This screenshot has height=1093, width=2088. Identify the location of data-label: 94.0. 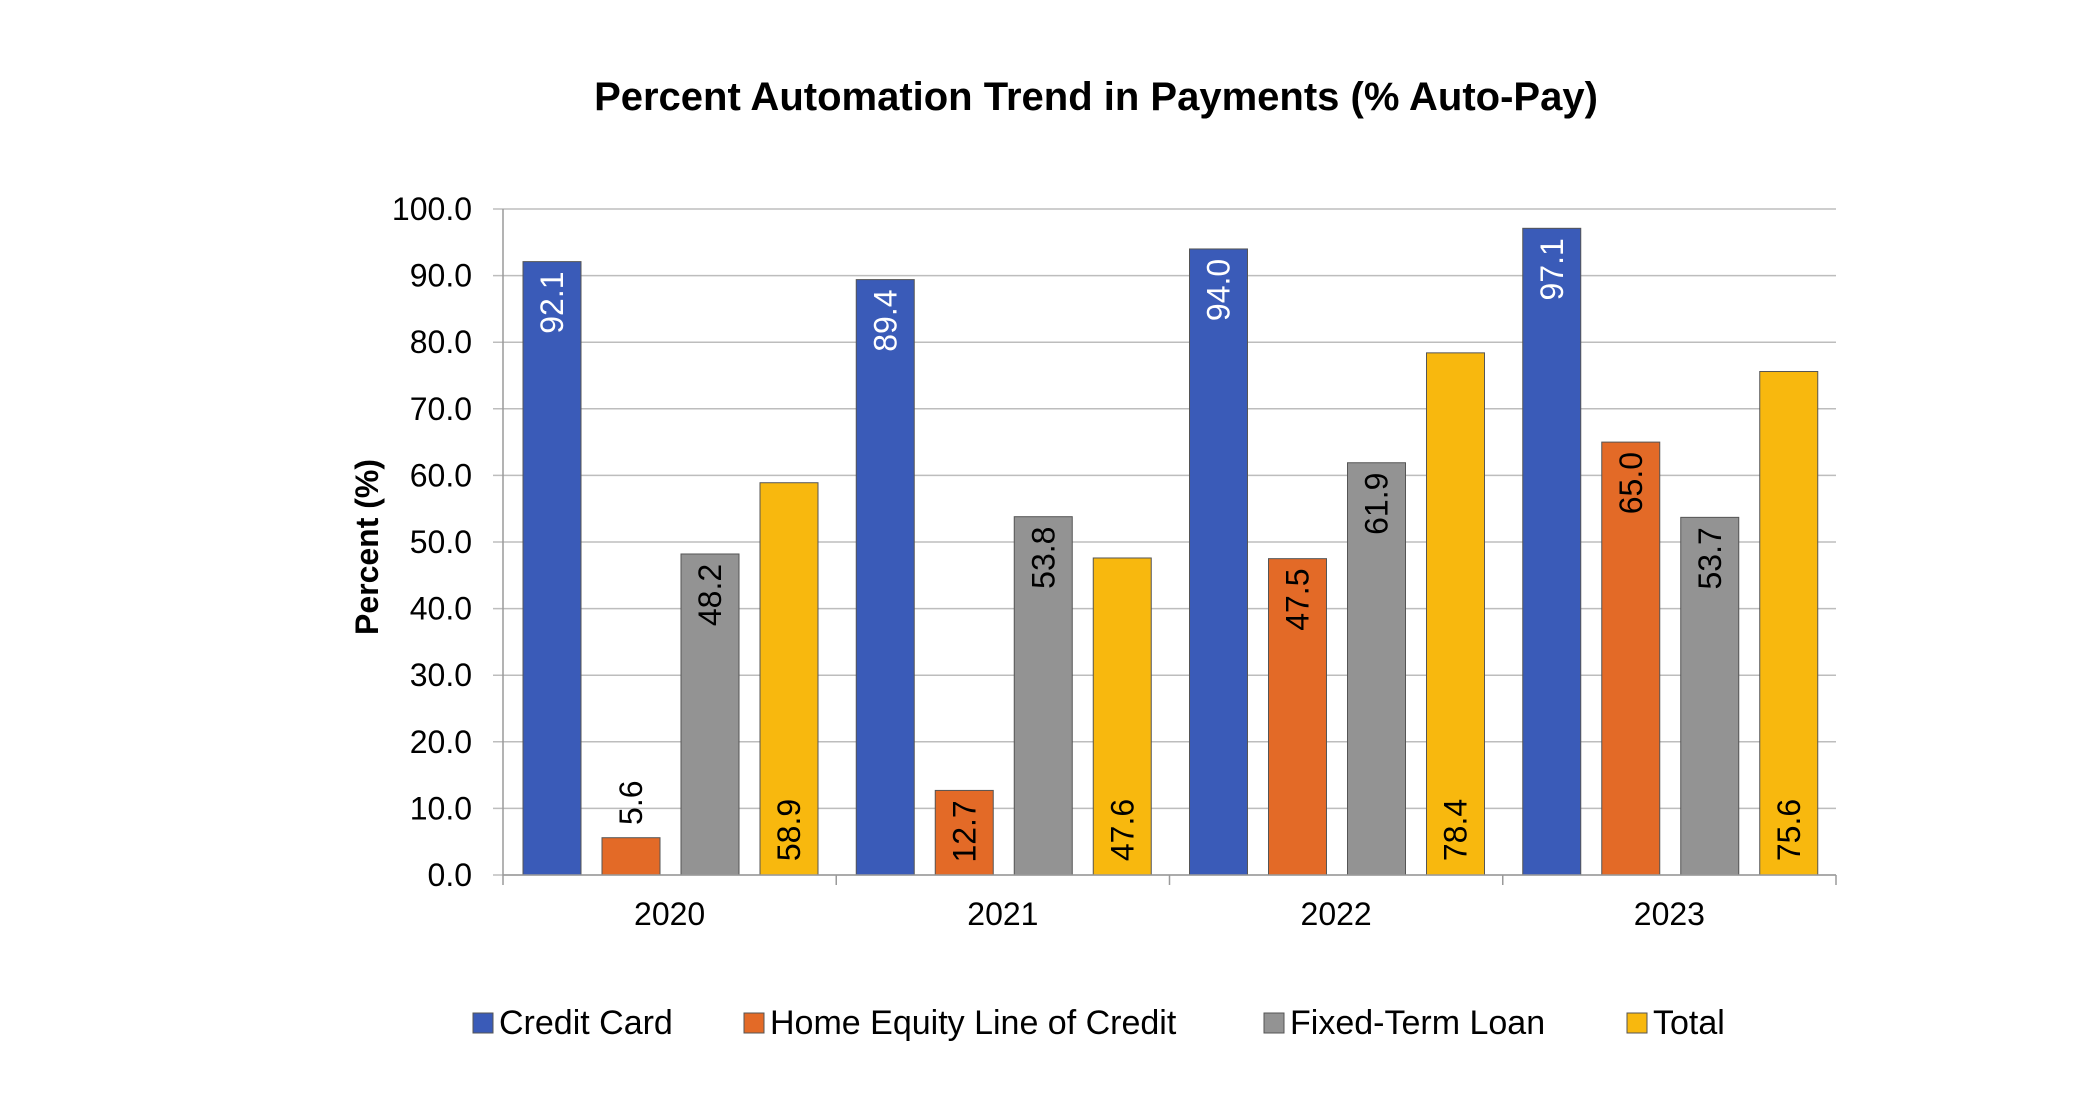
(1219, 290).